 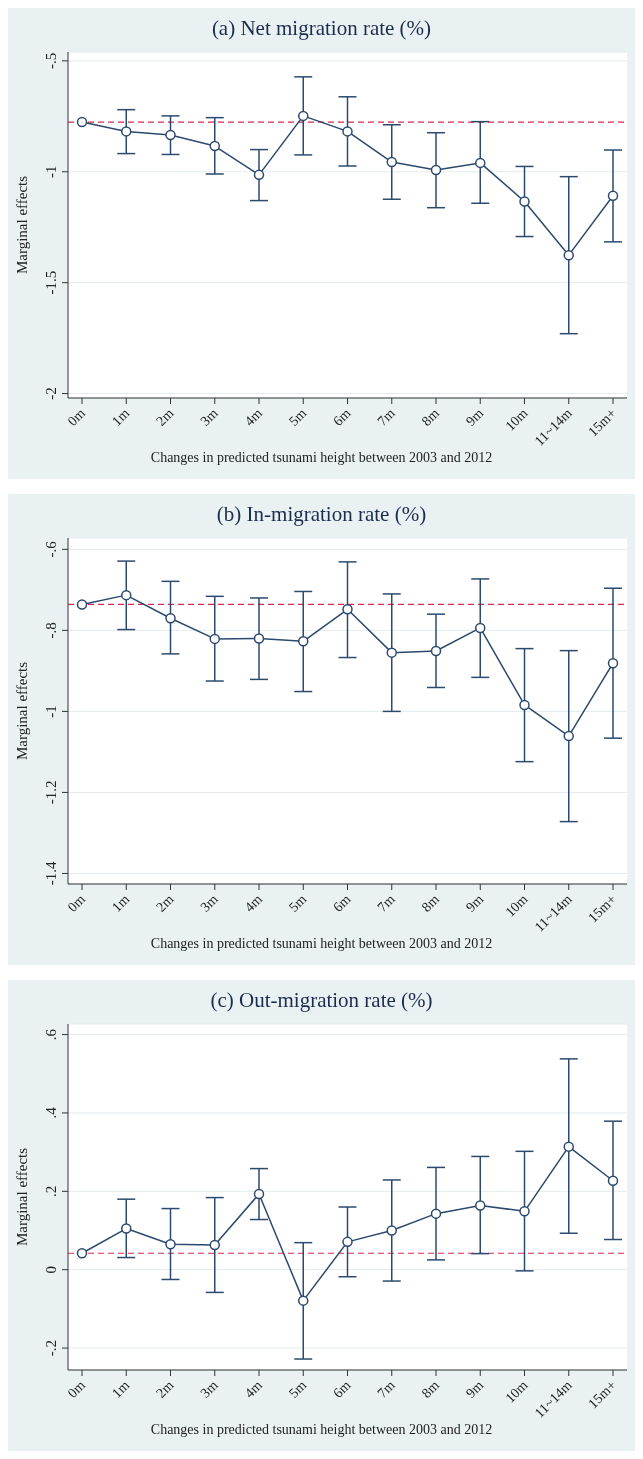 What do you see at coordinates (51, 792) in the screenshot?
I see `y-tick-label: -1.2` at bounding box center [51, 792].